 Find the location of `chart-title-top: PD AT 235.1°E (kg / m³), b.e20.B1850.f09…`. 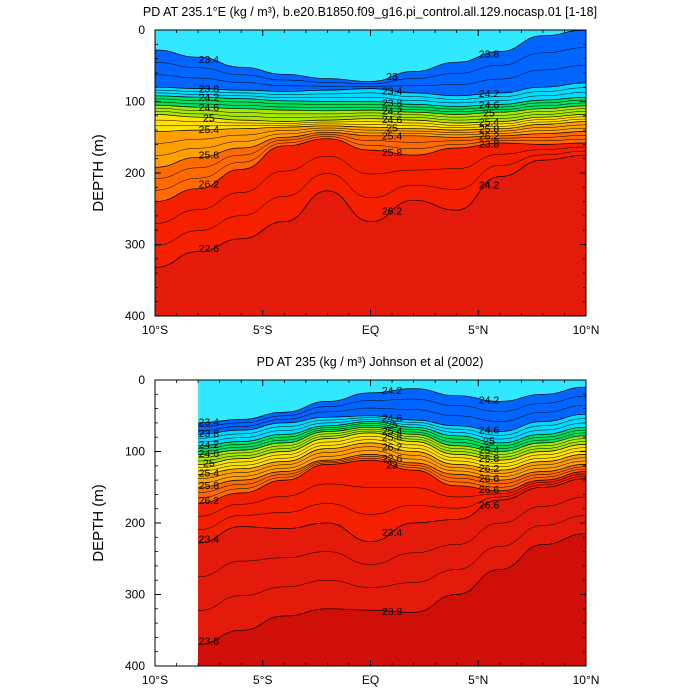

chart-title-top: PD AT 235.1°E (kg / m³), b.e20.B1850.f09… is located at coordinates (370, 12).